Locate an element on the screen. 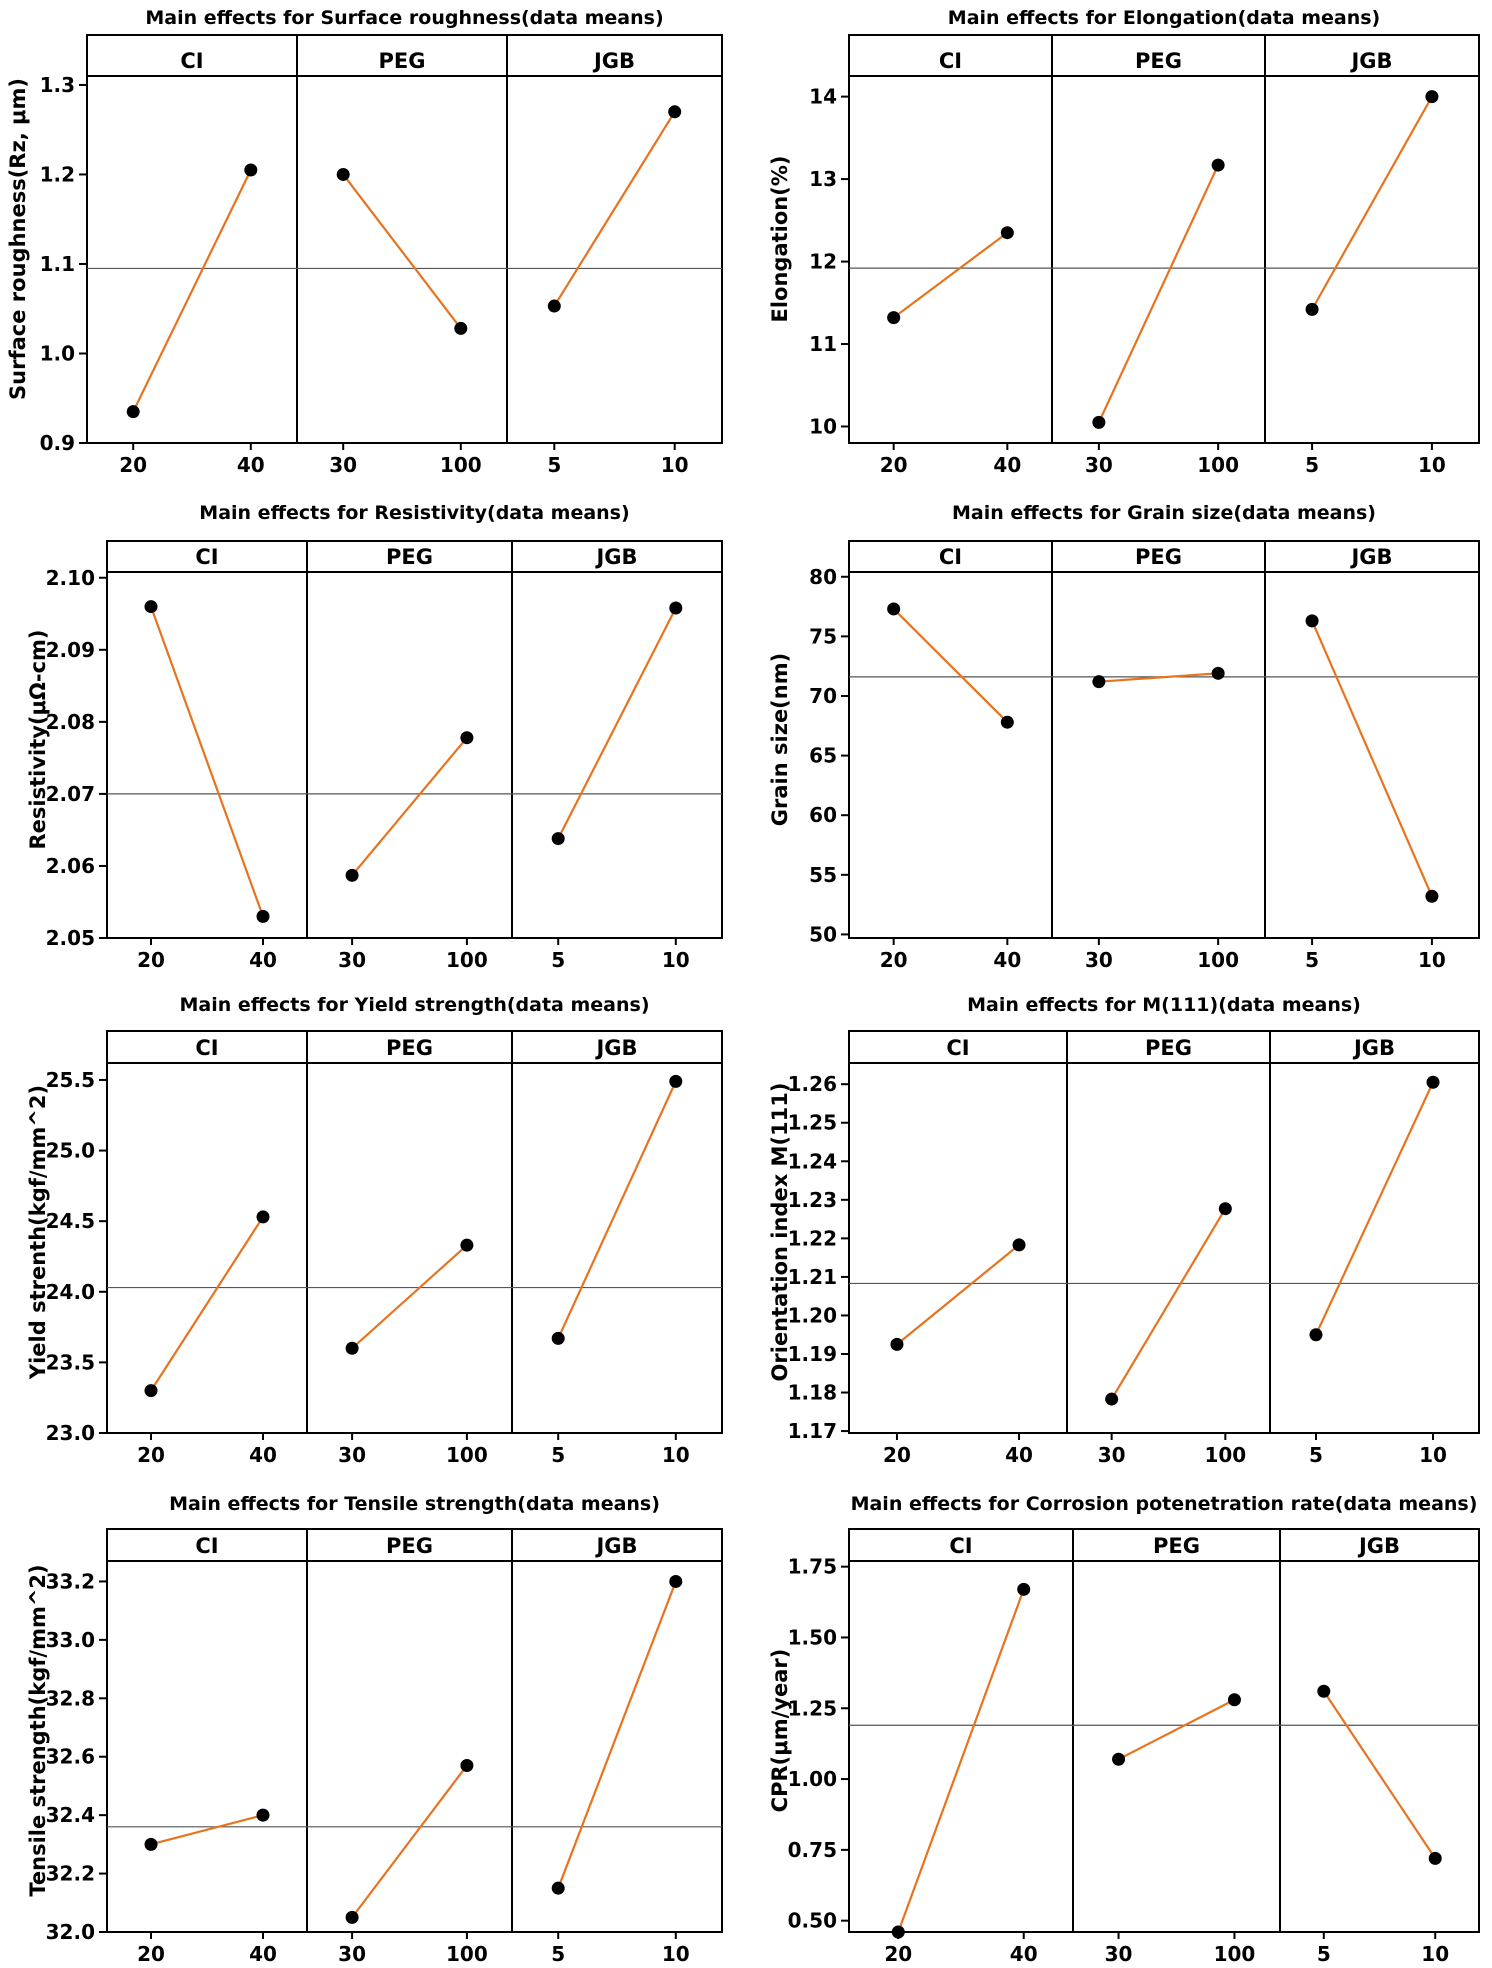  y-tick-label: 1.24 is located at coordinates (812, 1161).